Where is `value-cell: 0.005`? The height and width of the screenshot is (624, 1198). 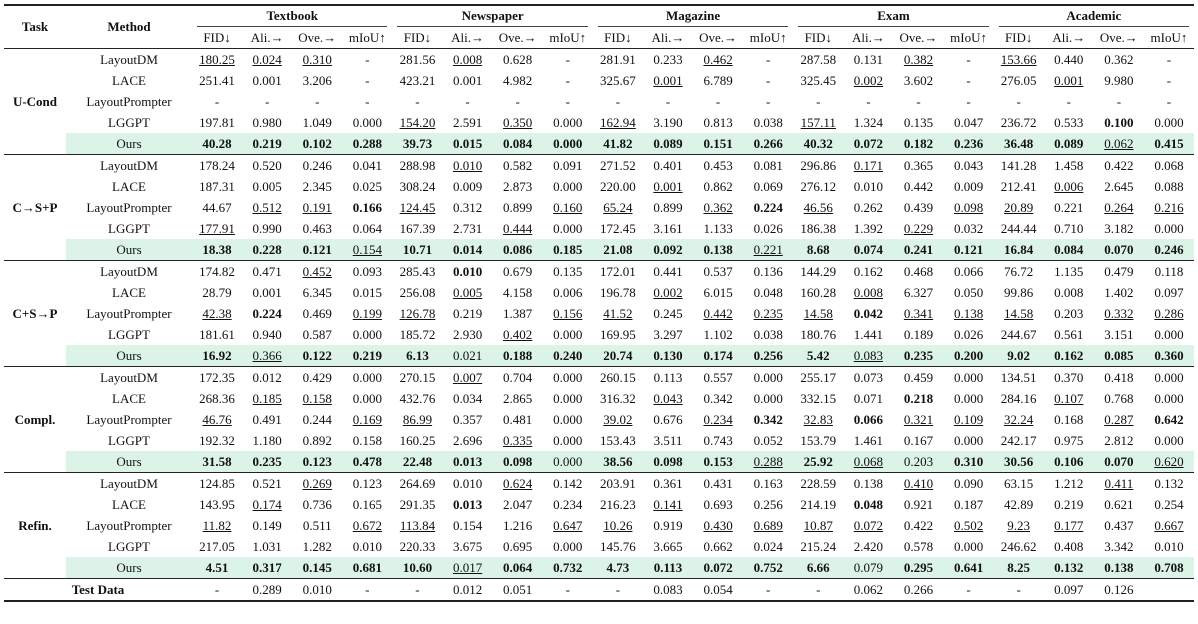 value-cell: 0.005 is located at coordinates (467, 292).